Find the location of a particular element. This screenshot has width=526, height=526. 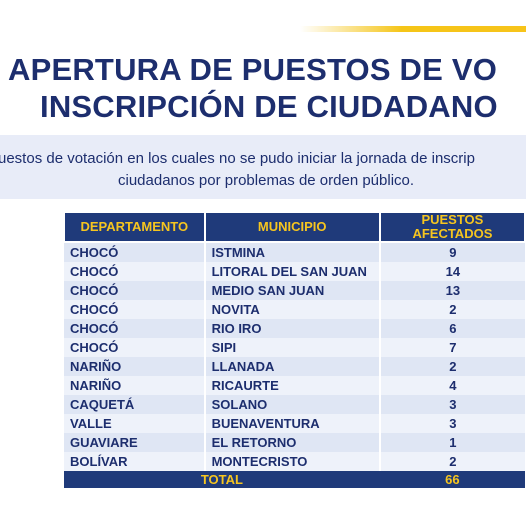

table-row: CHOCÓ MEDIO SAN JUAN 13 is located at coordinates (294, 290).